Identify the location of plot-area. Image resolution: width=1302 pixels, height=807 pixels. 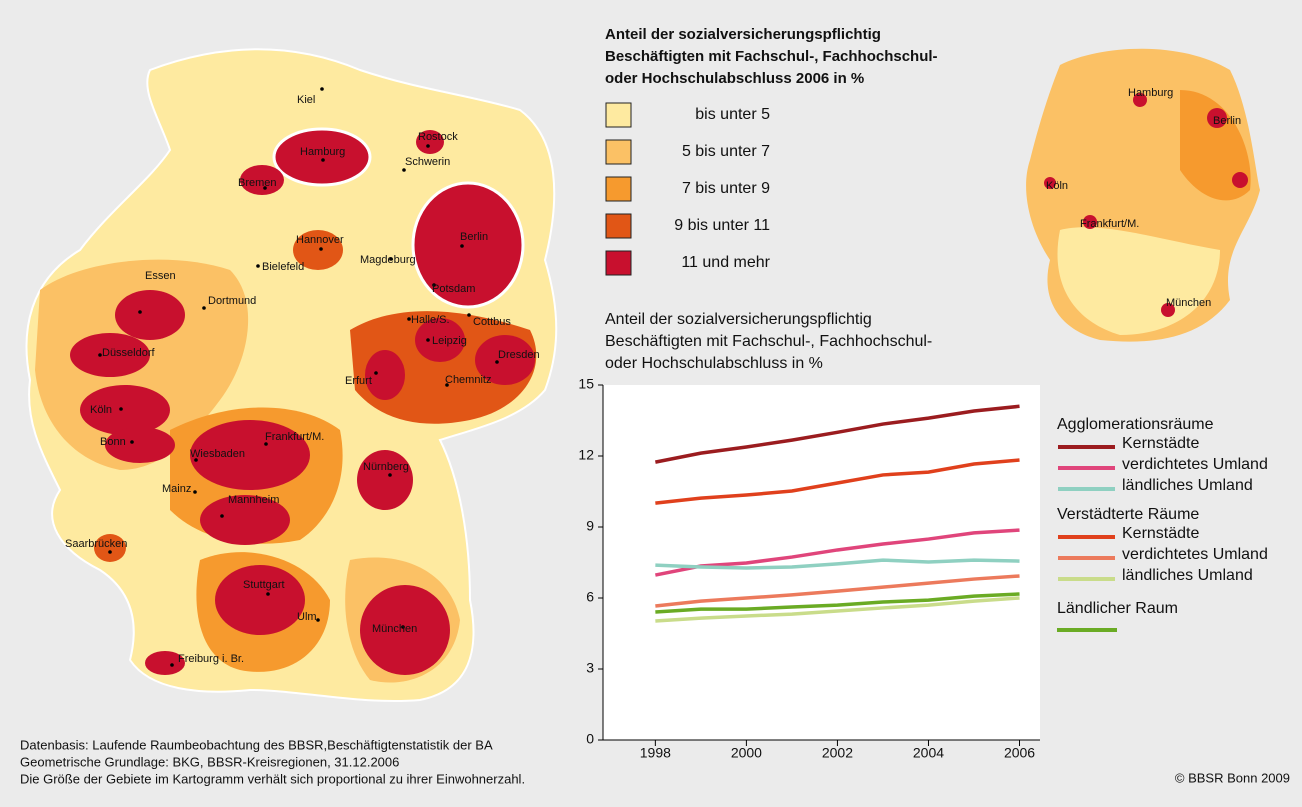
(821, 562).